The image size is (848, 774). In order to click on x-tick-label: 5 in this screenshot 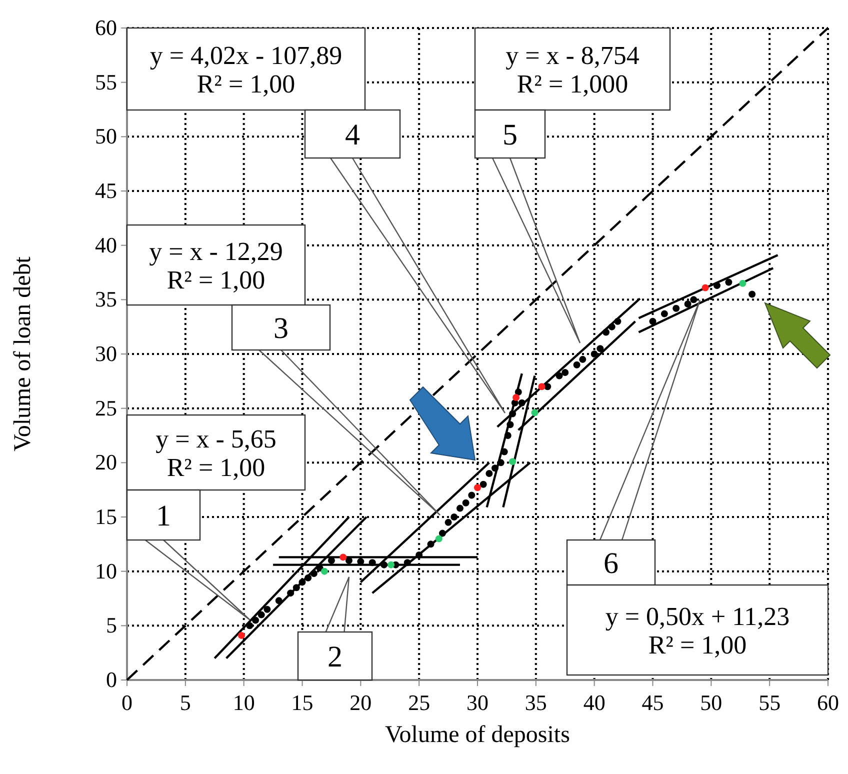, I will do `click(185, 702)`.